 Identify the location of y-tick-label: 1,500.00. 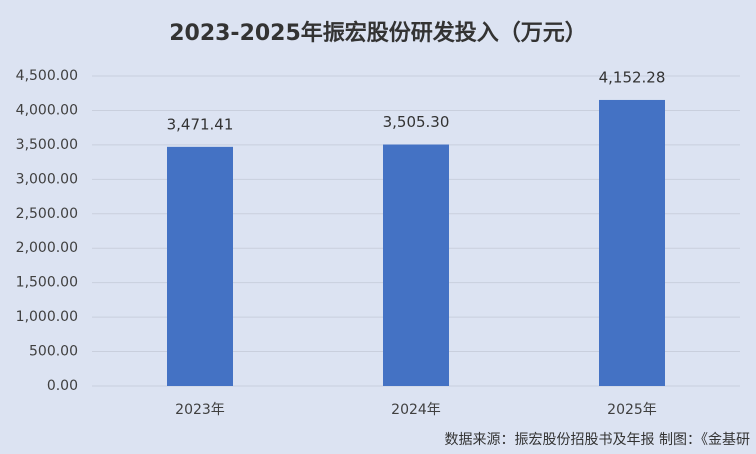
(47, 283).